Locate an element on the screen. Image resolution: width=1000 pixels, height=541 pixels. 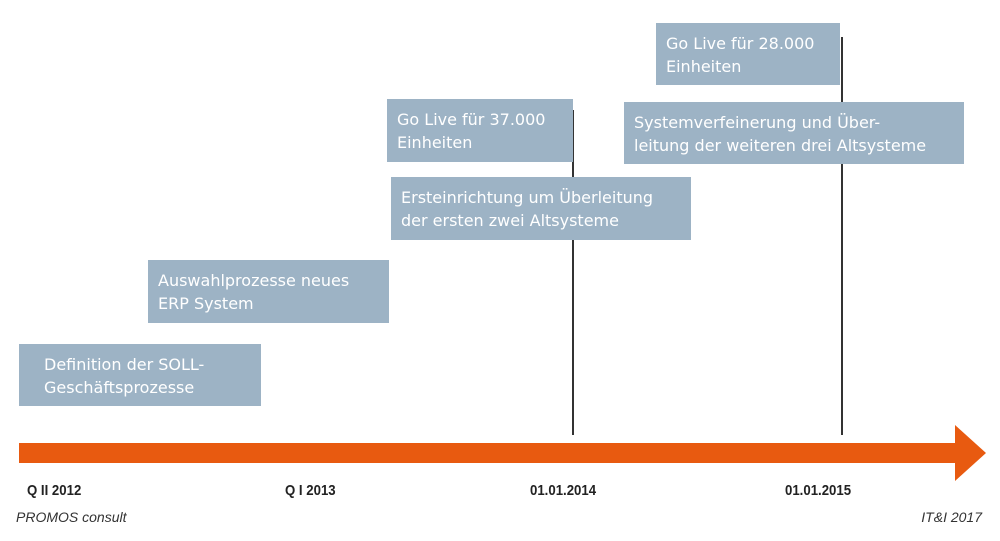
box-text: Go Live für 28.000 is located at coordinates (740, 43).